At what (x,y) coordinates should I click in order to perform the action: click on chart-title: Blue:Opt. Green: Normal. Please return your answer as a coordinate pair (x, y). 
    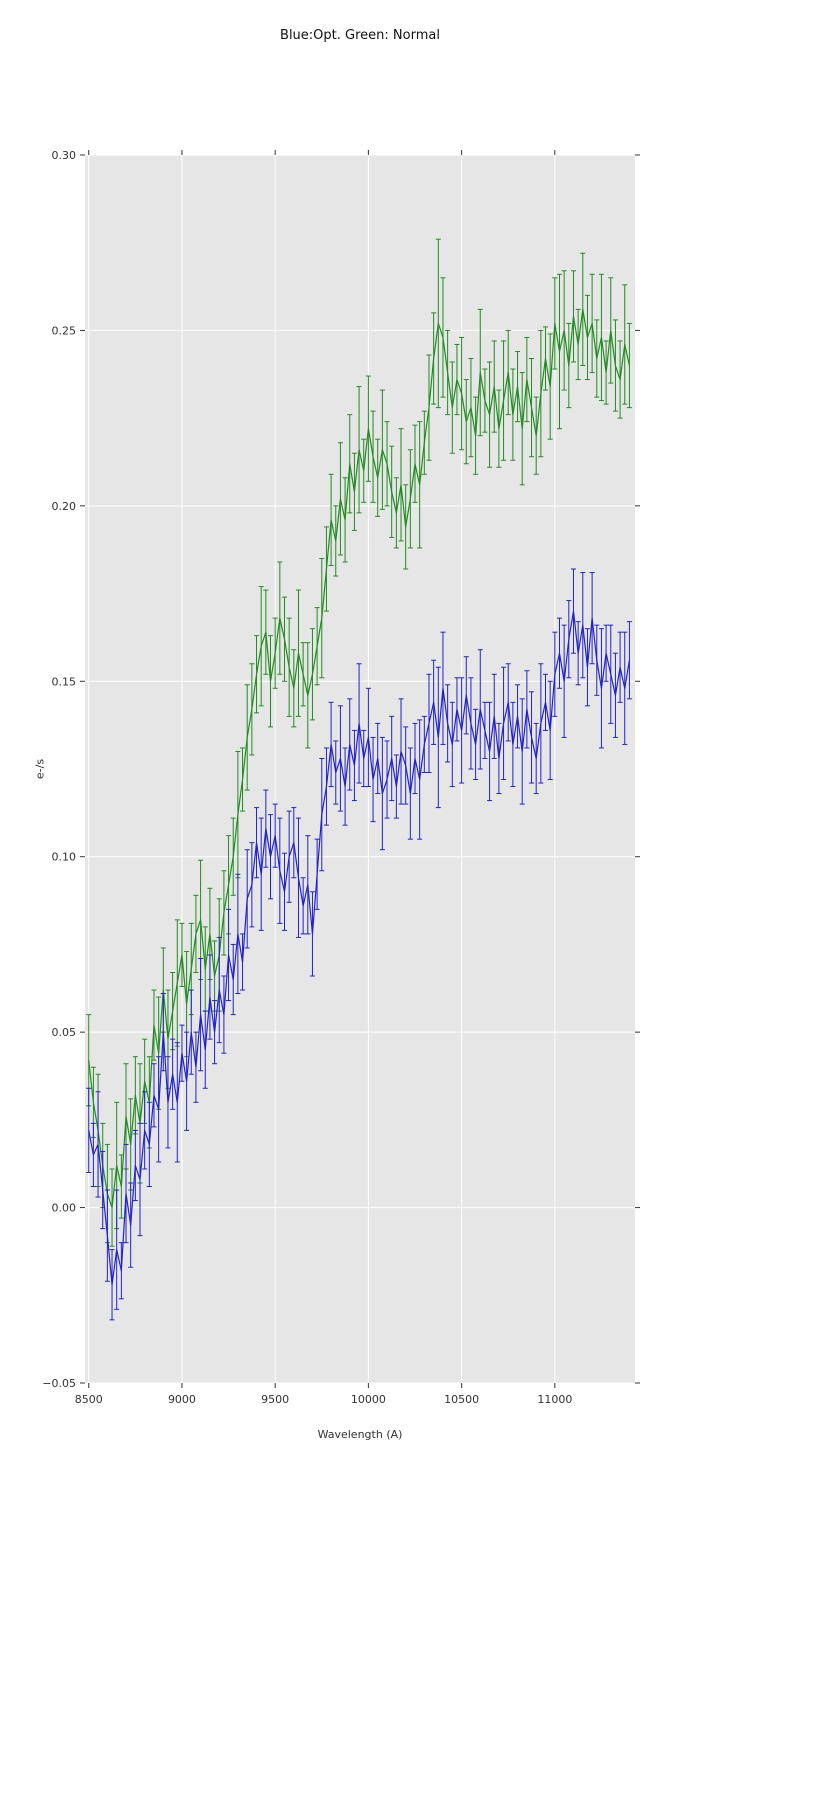
    Looking at the image, I should click on (360, 35).